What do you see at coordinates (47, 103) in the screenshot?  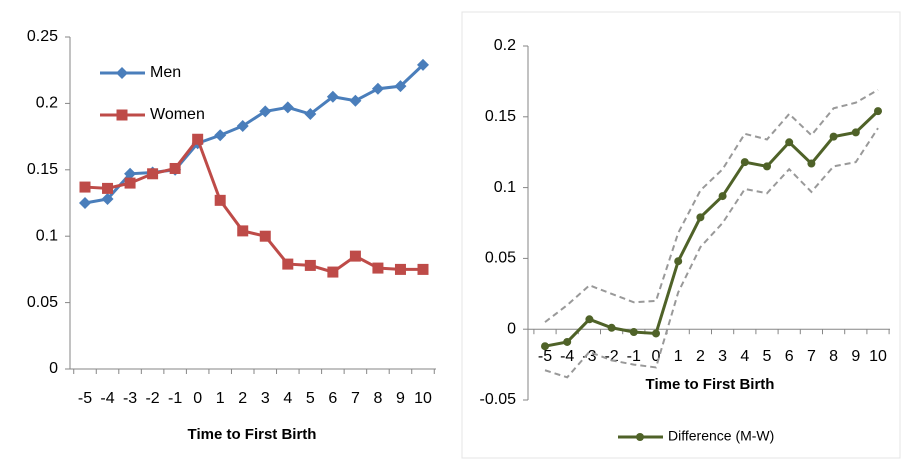 I see `y-tick-label: 0.2` at bounding box center [47, 103].